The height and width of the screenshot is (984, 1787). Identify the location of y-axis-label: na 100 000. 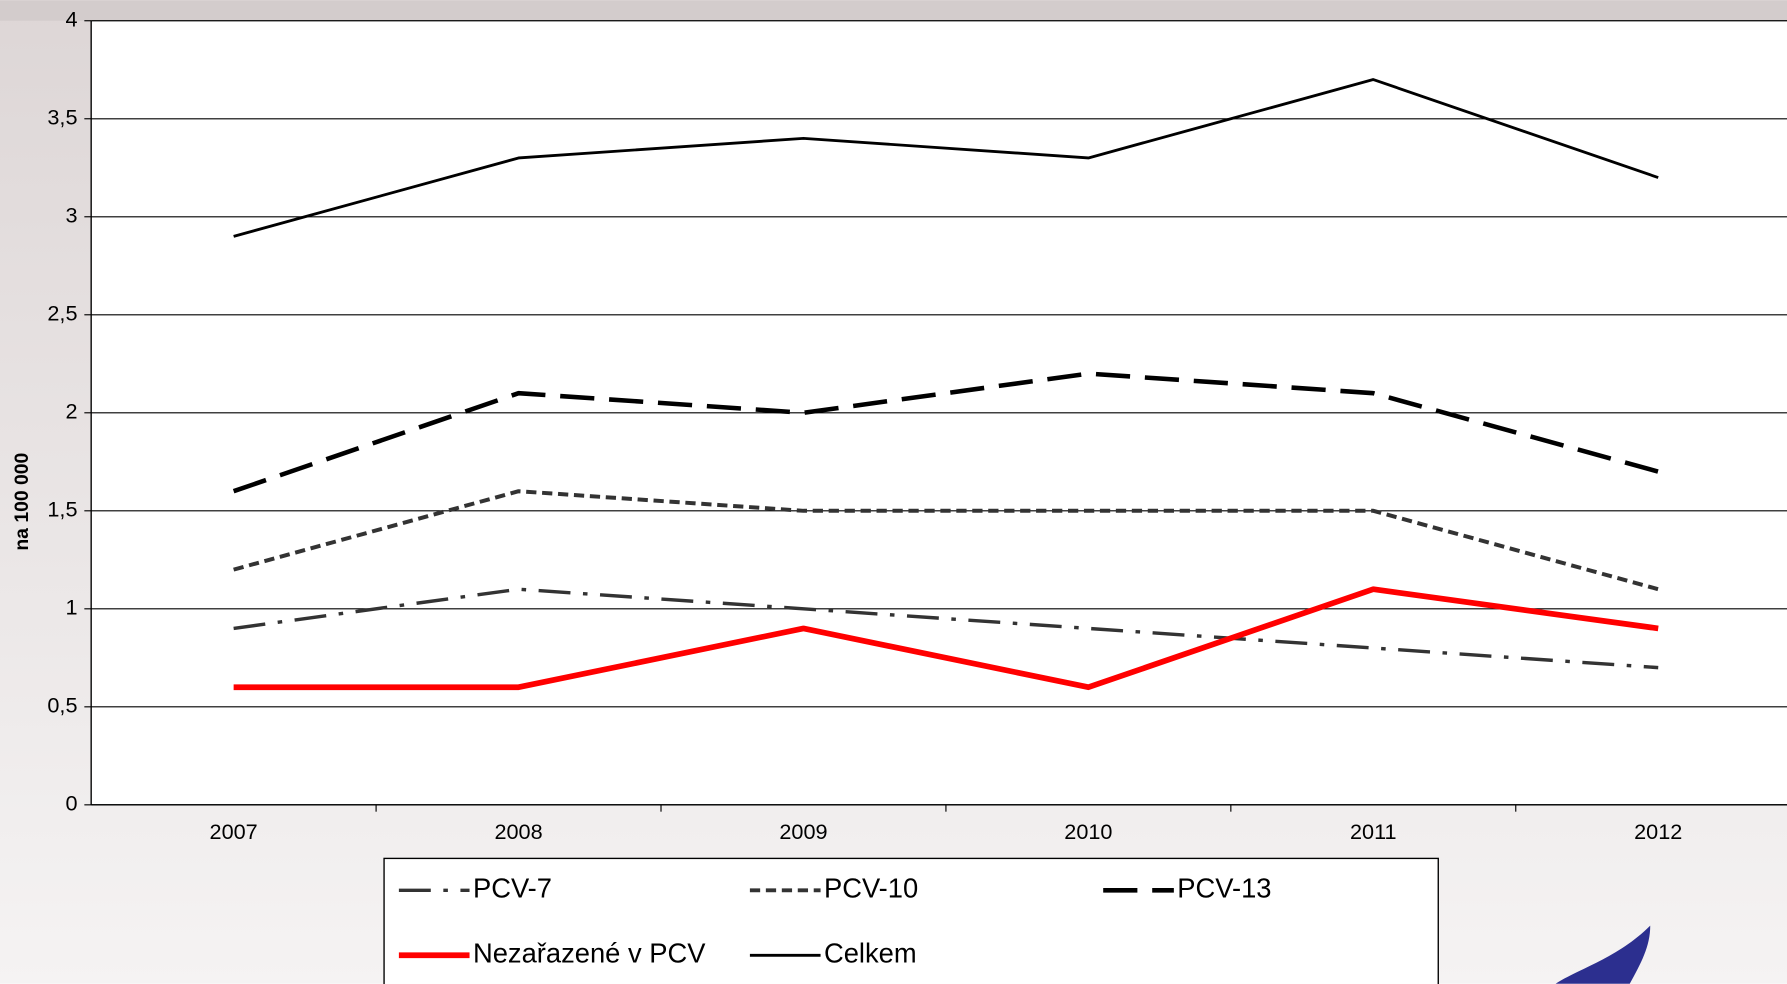
(22, 502).